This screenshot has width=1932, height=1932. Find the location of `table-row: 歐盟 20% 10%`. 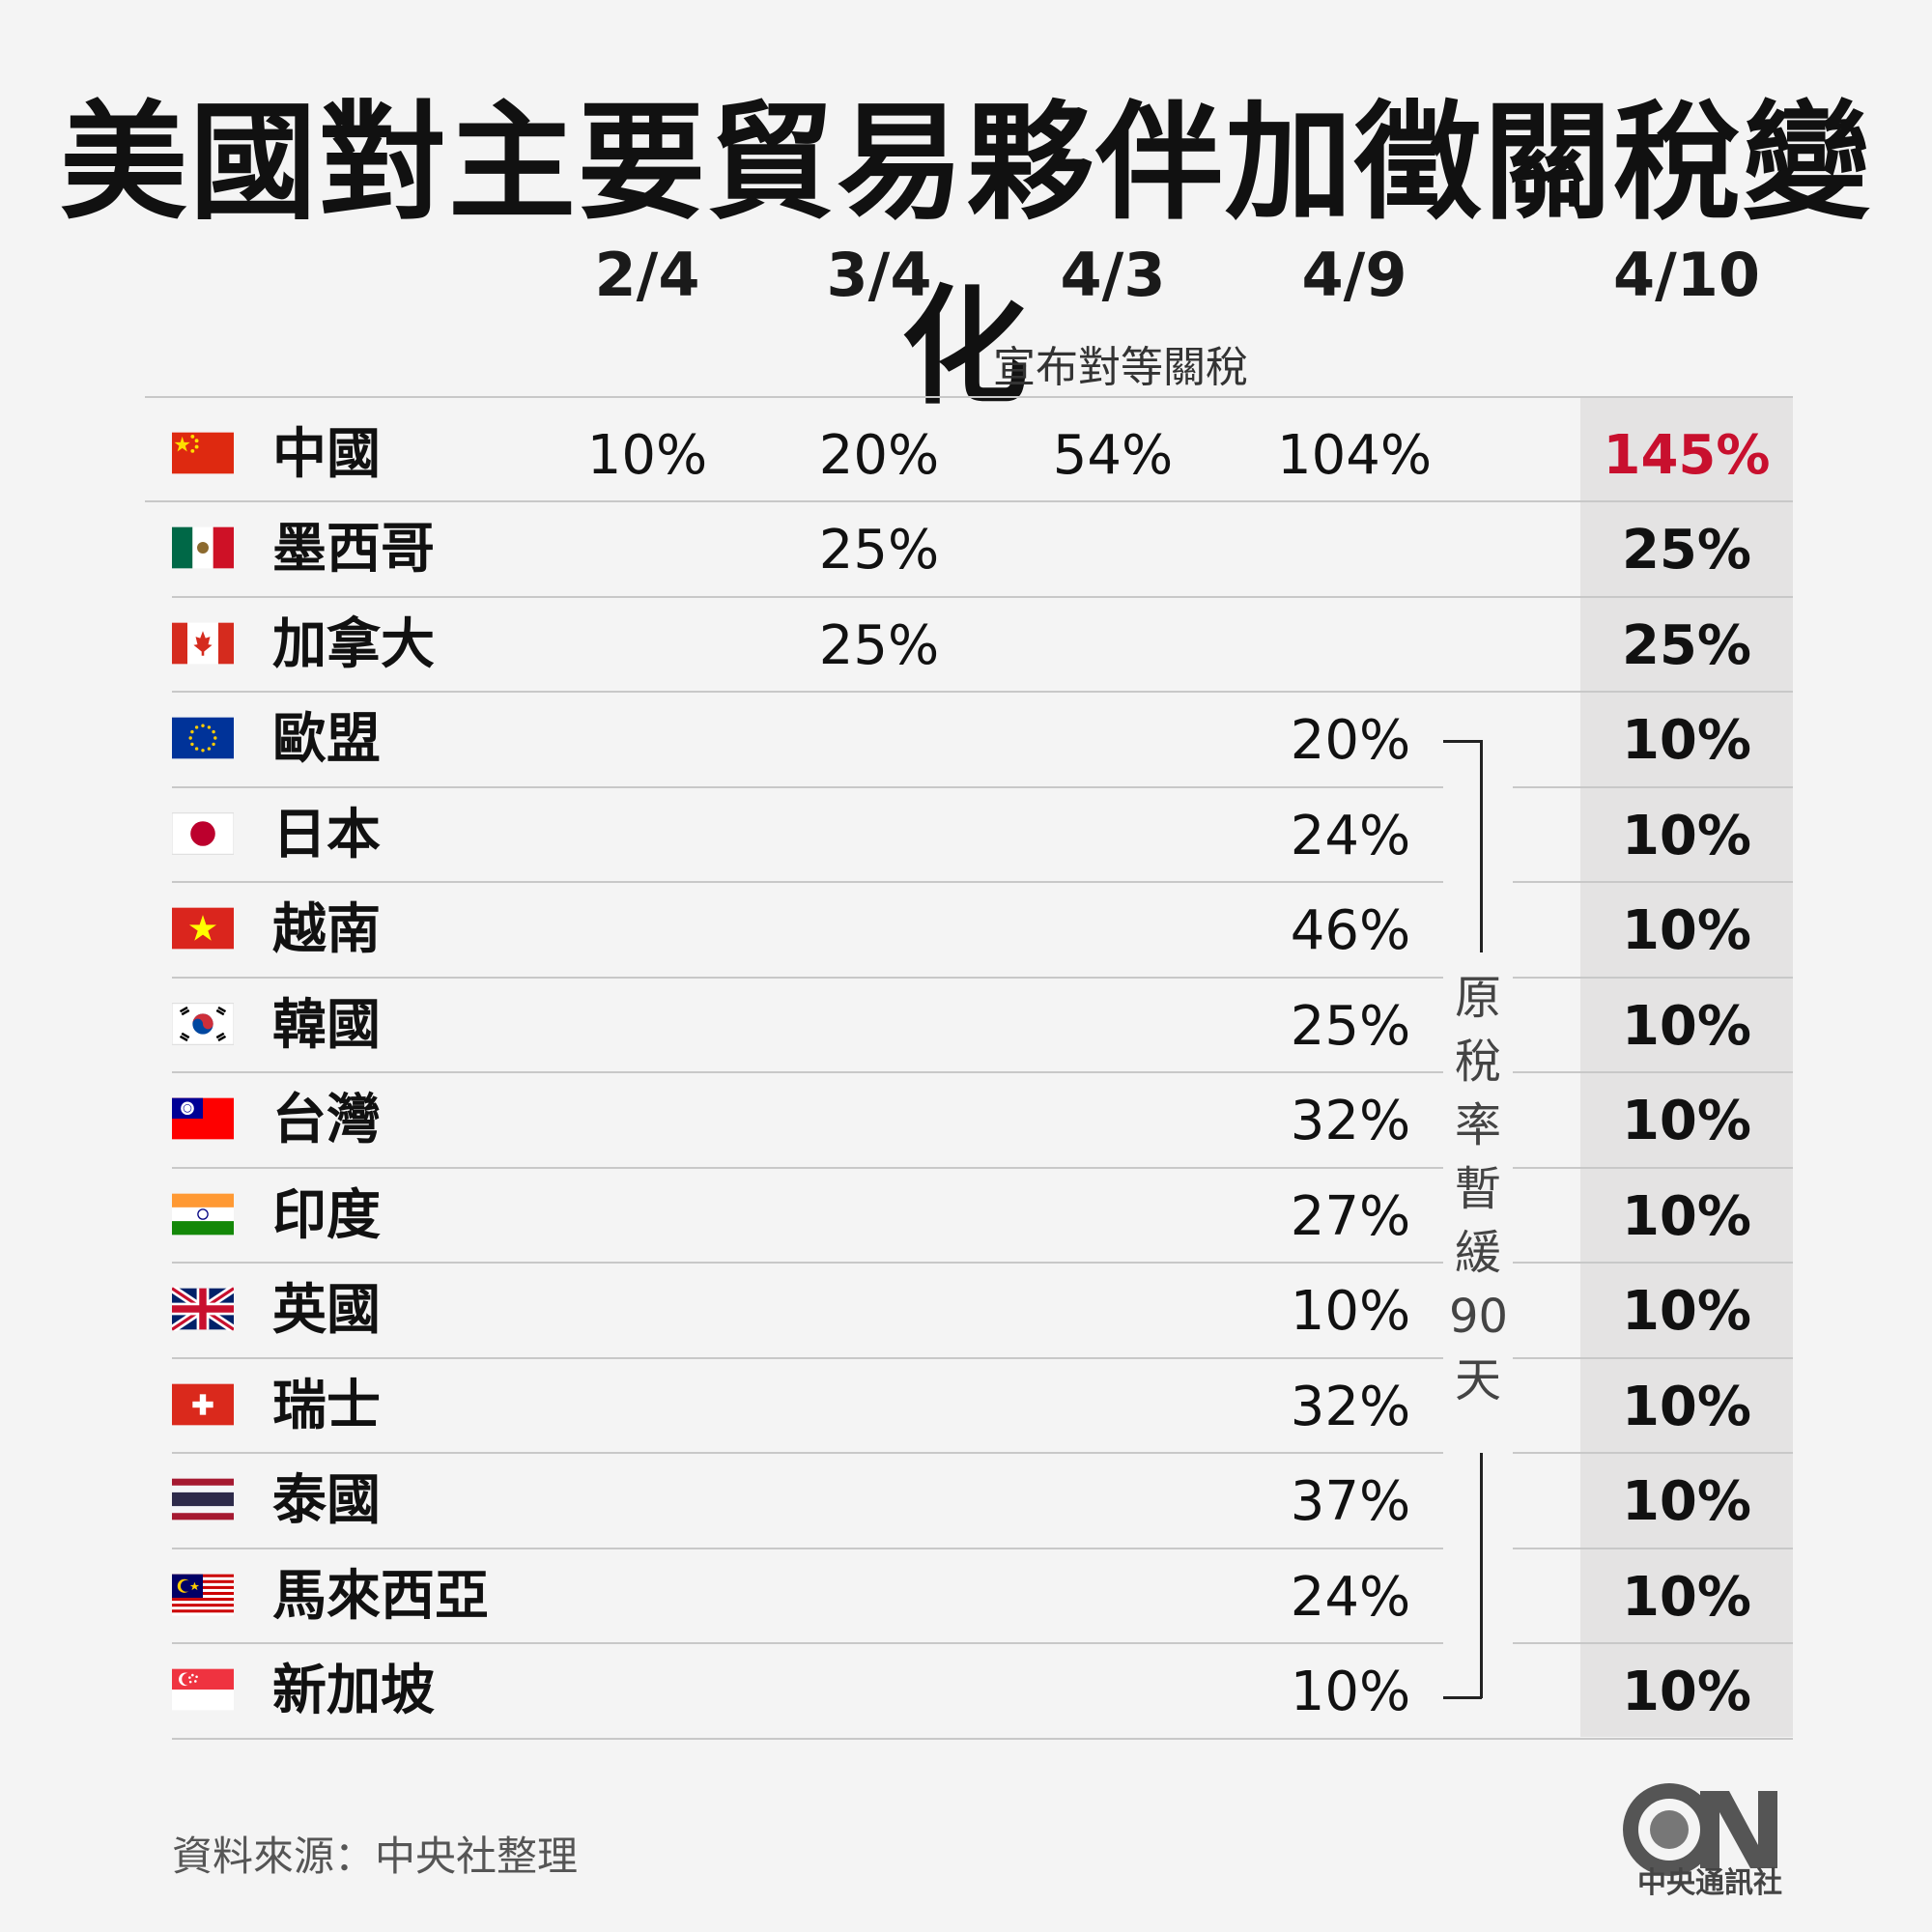

table-row: 歐盟 20% 10% is located at coordinates (966, 740).